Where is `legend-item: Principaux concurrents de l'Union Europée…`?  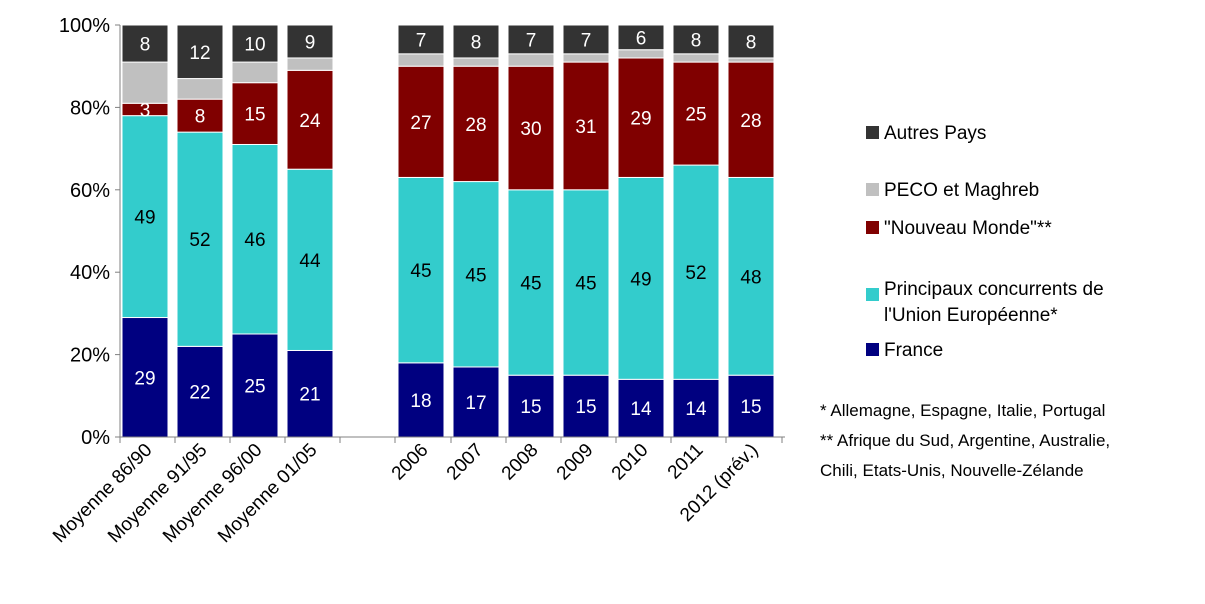 legend-item: Principaux concurrents de l'Union Europée… is located at coordinates (985, 302).